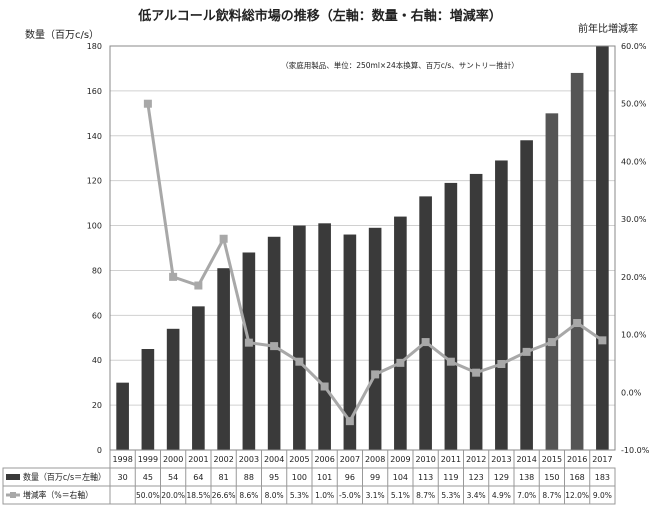 This screenshot has width=658, height=507. Describe the element at coordinates (577, 459) in the screenshot. I see `x-tick-label: 2016` at that location.